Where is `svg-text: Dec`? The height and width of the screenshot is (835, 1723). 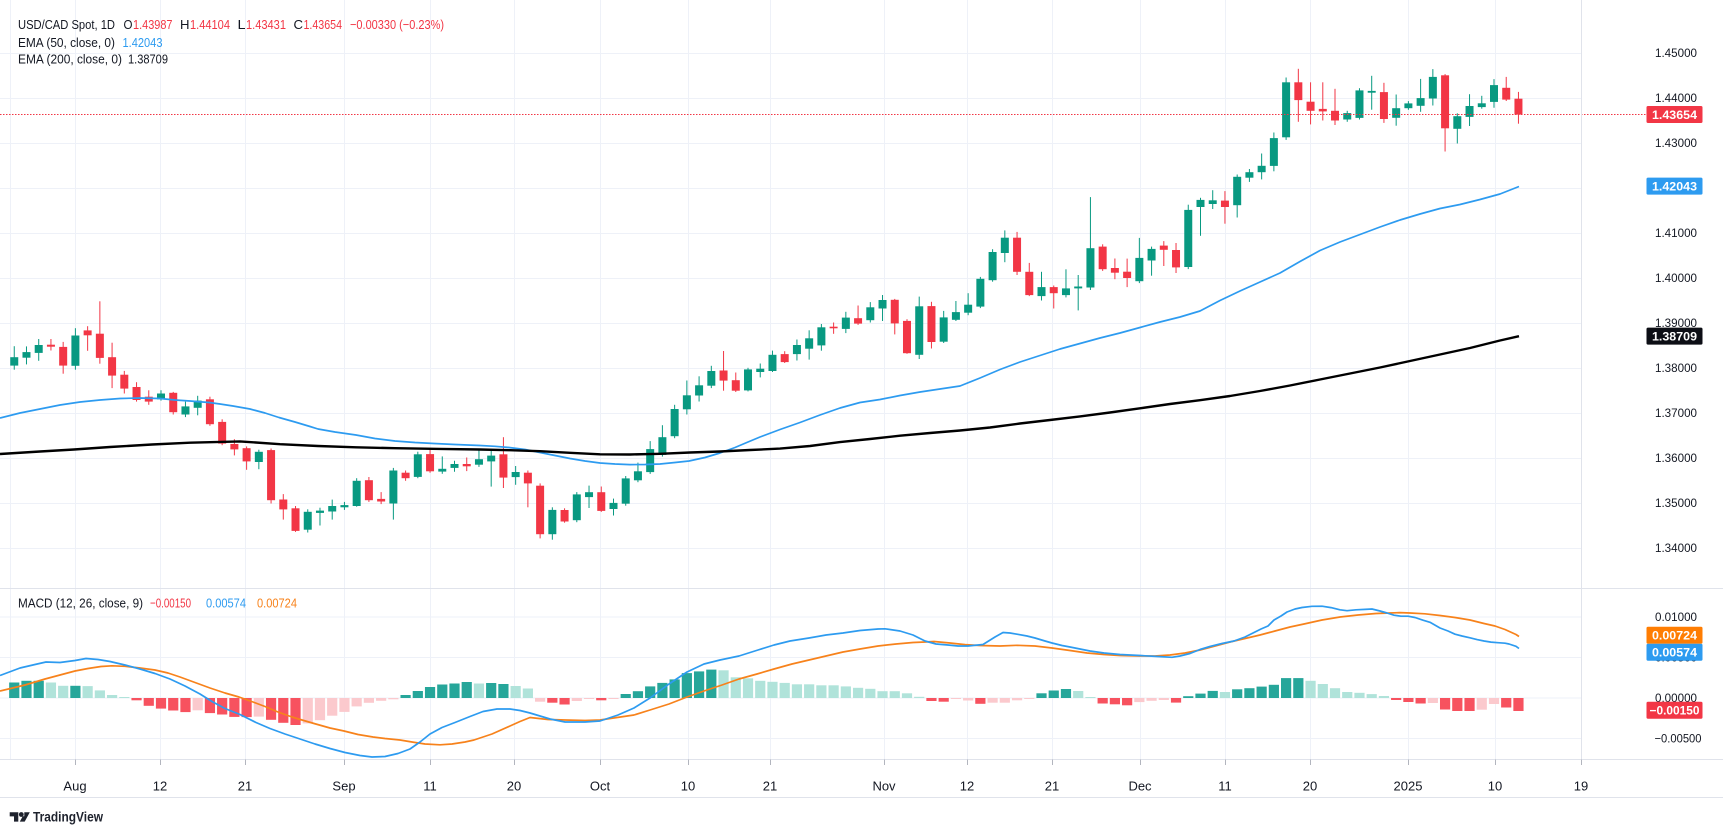
svg-text: Dec is located at coordinates (1140, 786).